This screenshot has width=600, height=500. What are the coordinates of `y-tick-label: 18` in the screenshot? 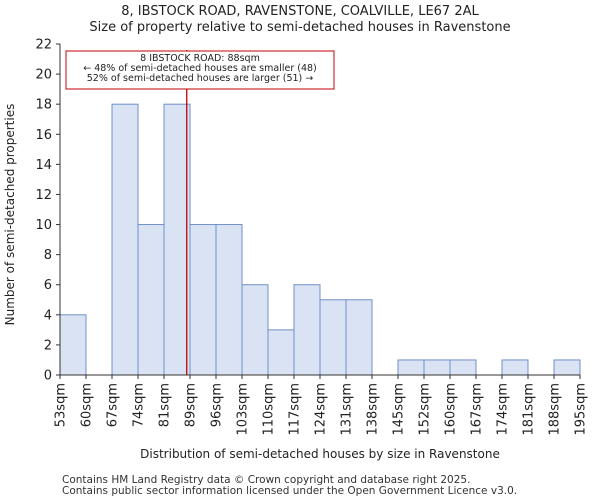 It's located at (43, 105).